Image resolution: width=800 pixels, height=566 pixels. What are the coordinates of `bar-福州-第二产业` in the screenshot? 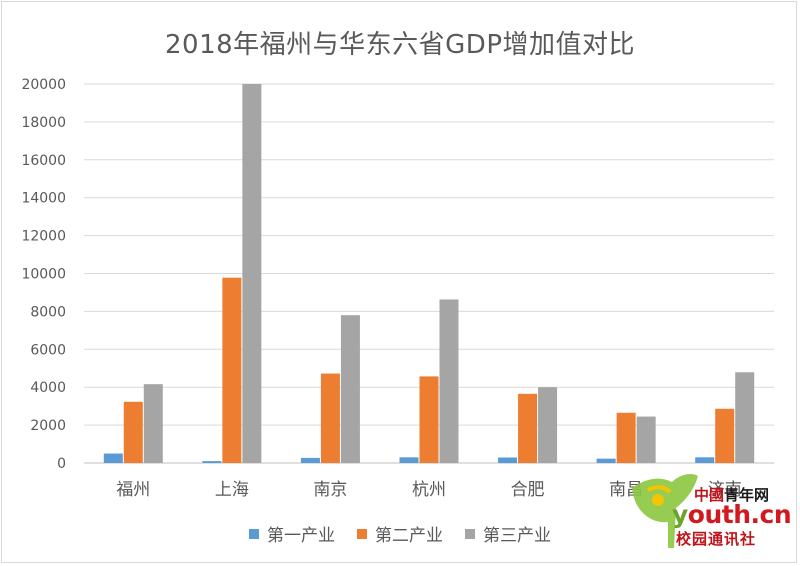 It's located at (133, 432).